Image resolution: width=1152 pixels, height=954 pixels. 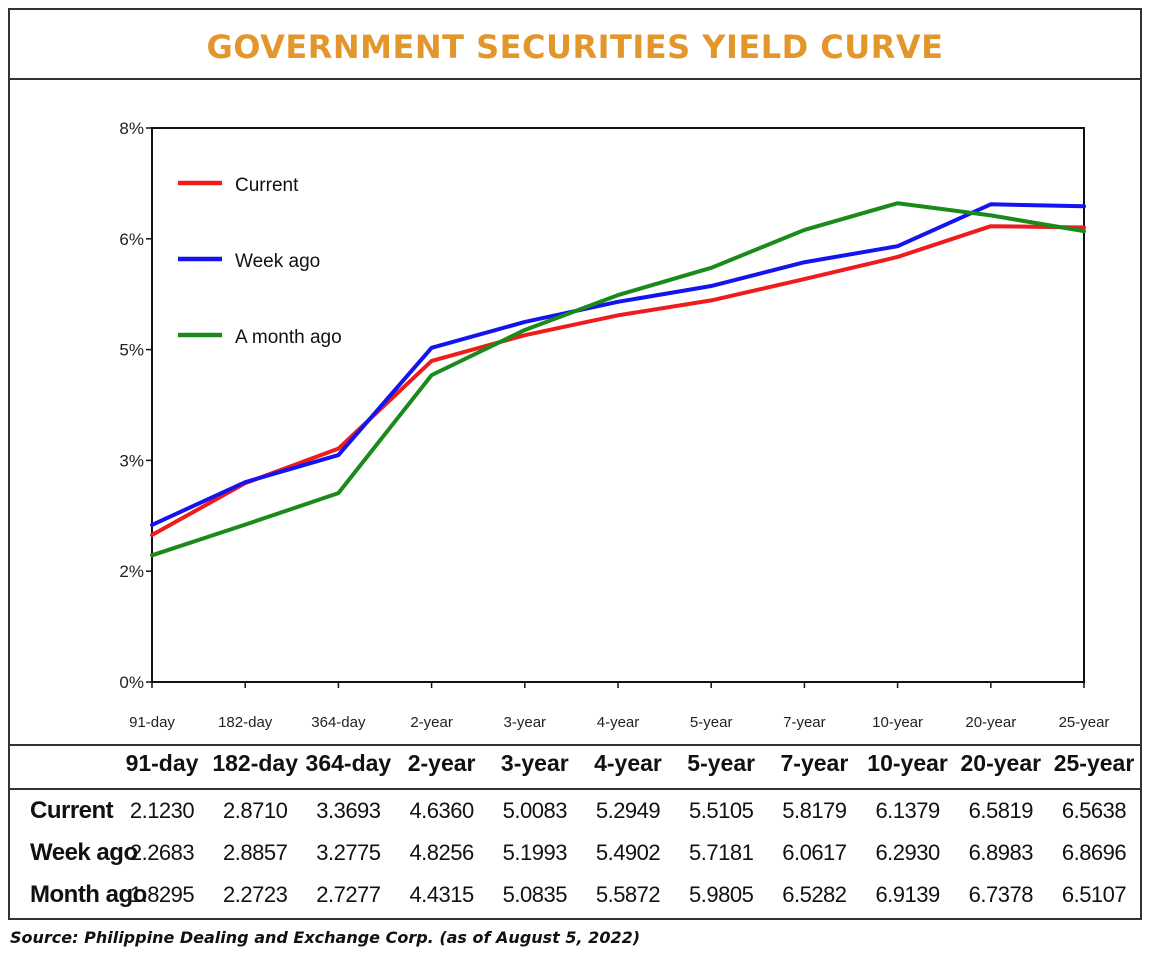 I want to click on table-column-header: 91-day, so click(x=162, y=763).